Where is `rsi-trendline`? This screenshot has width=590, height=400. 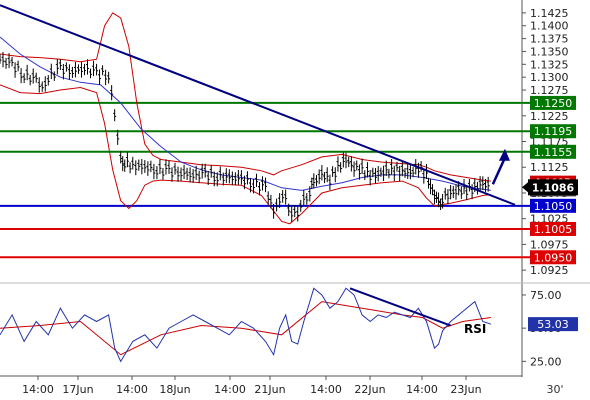
rsi-trendline is located at coordinates (400, 307).